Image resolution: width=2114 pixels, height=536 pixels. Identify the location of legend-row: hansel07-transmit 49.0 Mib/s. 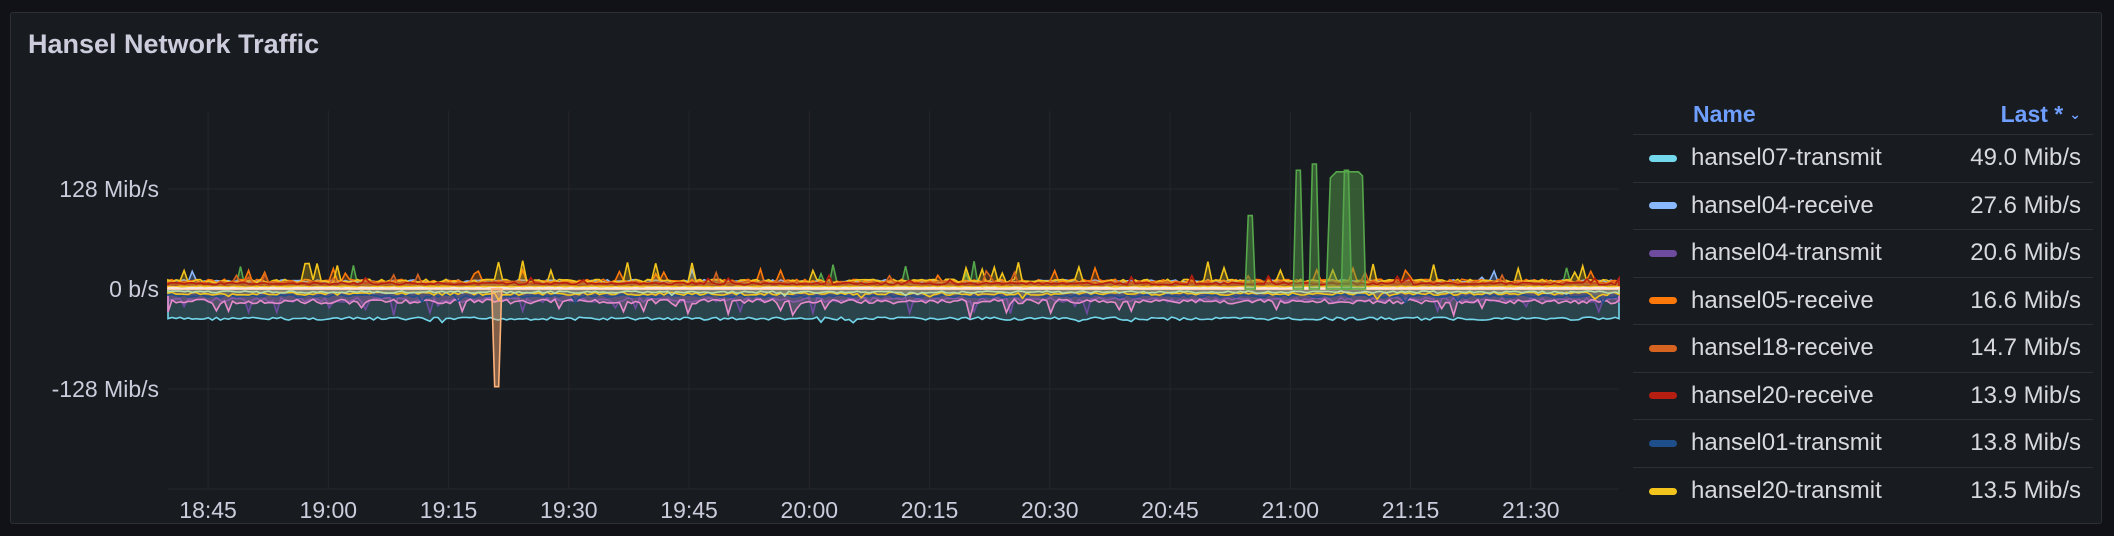
(1863, 159).